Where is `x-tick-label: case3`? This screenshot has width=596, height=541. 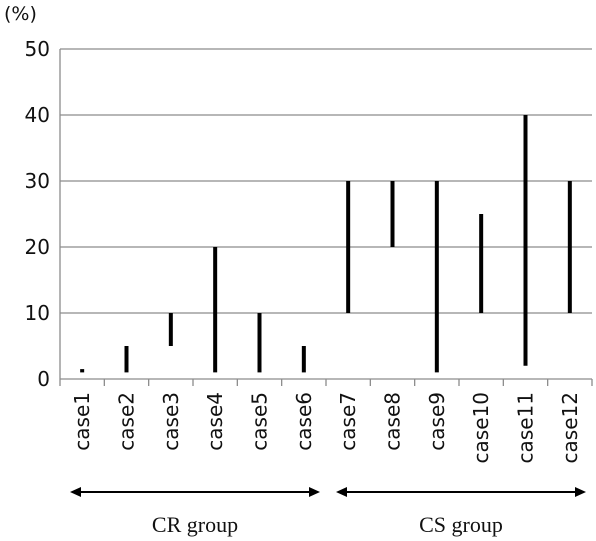
x-tick-label: case3 is located at coordinates (171, 421).